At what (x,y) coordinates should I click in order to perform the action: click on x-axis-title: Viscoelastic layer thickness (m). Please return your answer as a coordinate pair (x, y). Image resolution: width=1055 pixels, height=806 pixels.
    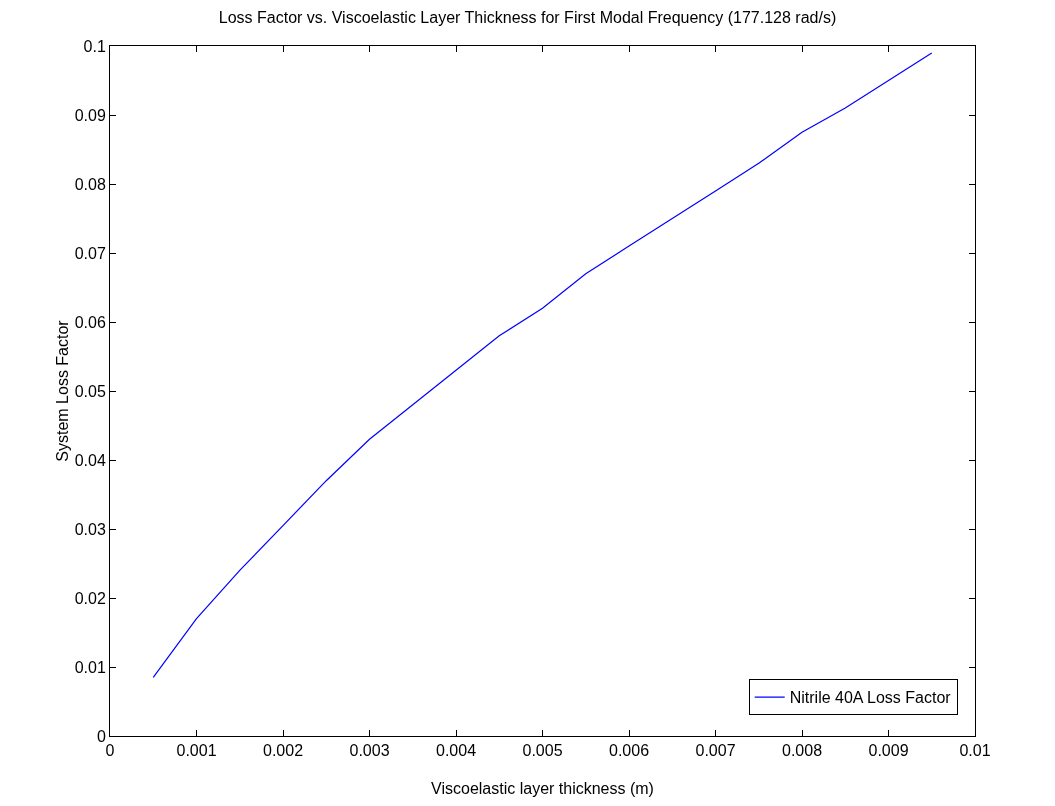
    Looking at the image, I should click on (542, 788).